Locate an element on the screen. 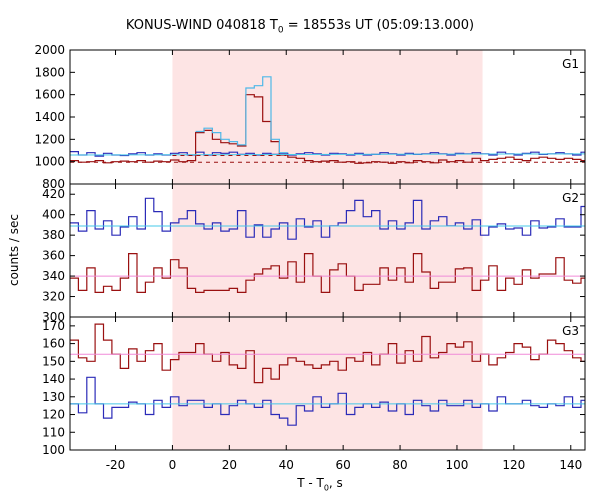  panel-g3-label: G3 is located at coordinates (570, 331).